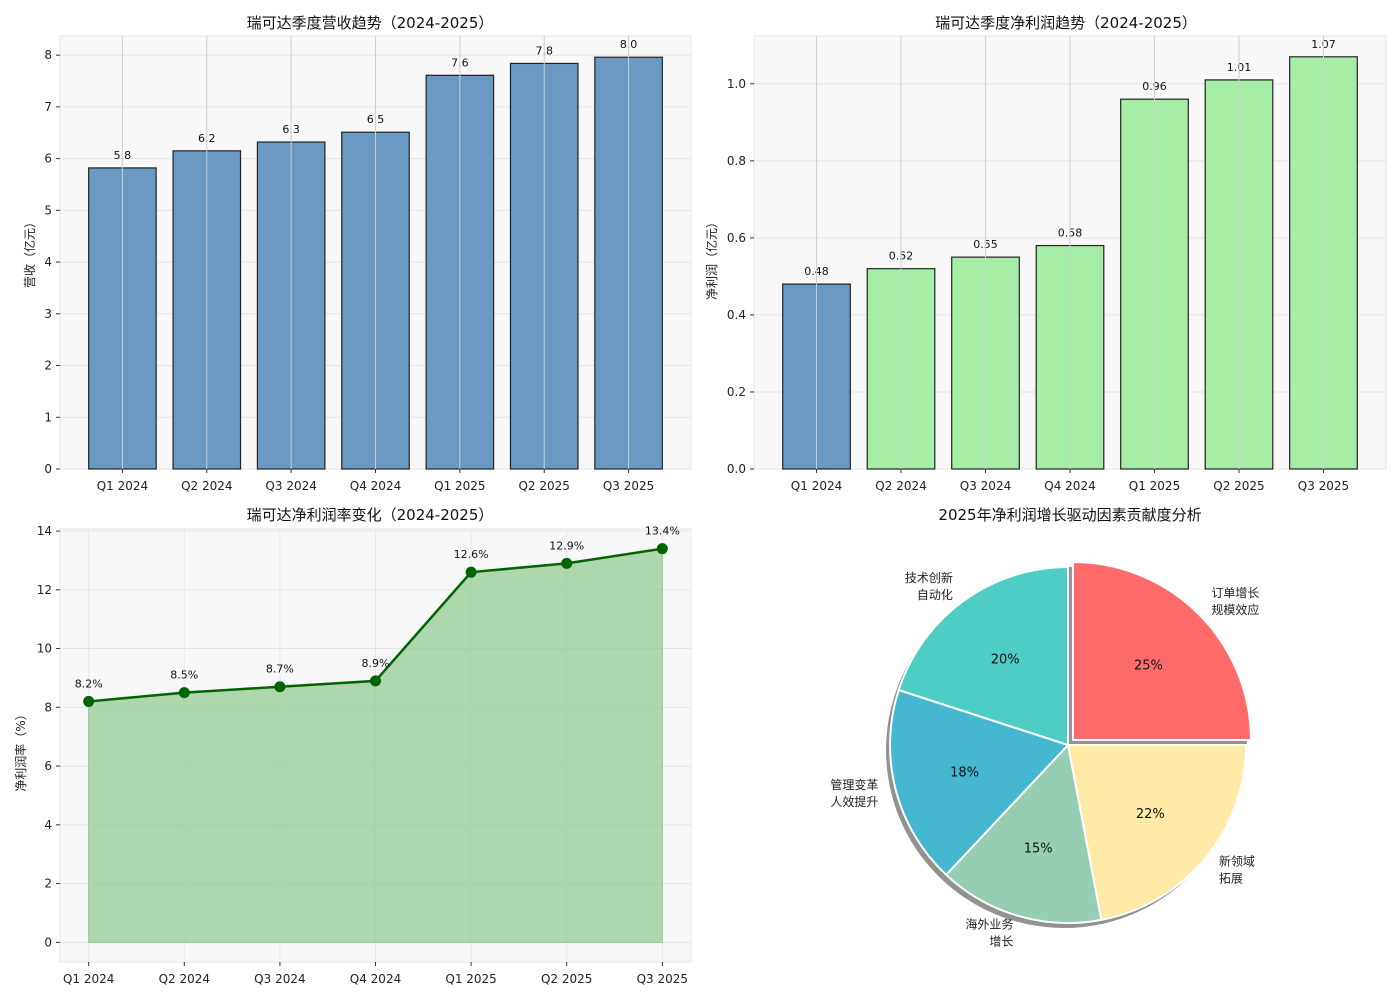  I want to click on revenue-chart-title: 瑞可达季度营收趋势（2024-2025）, so click(370, 23).